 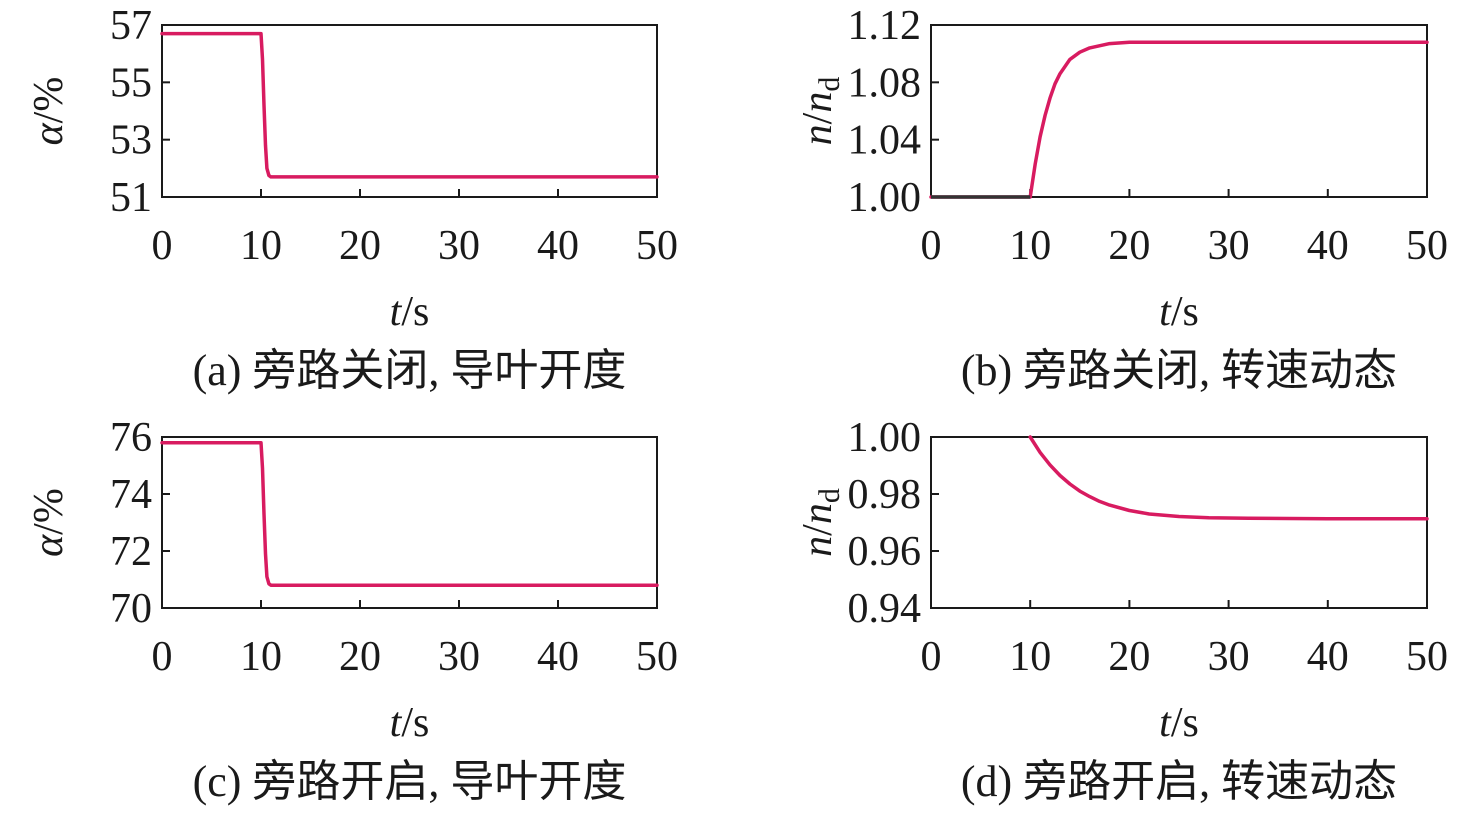 What do you see at coordinates (1179, 781) in the screenshot?
I see `panel-caption: (d) 旁路开启, 转速动态` at bounding box center [1179, 781].